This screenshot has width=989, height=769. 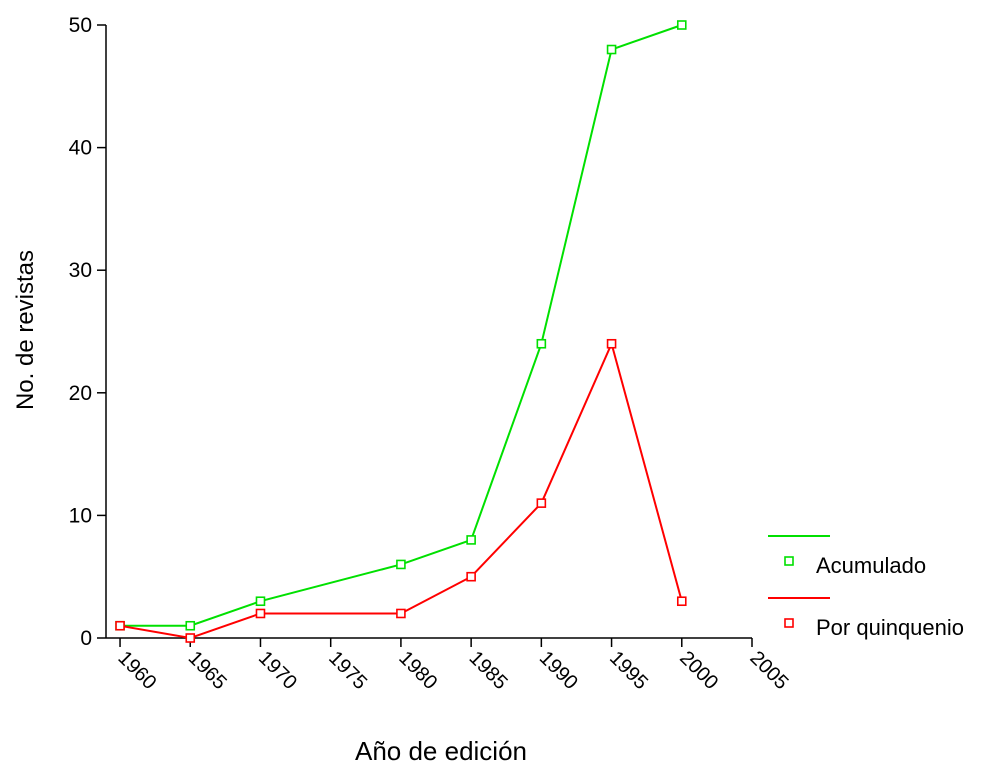 I want to click on legend-label: Por quinquenio, so click(x=890, y=627).